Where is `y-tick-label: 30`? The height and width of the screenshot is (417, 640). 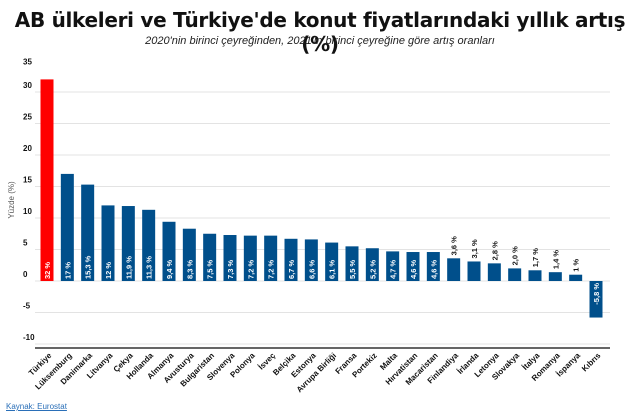
y-tick-label: 30 is located at coordinates (27, 85).